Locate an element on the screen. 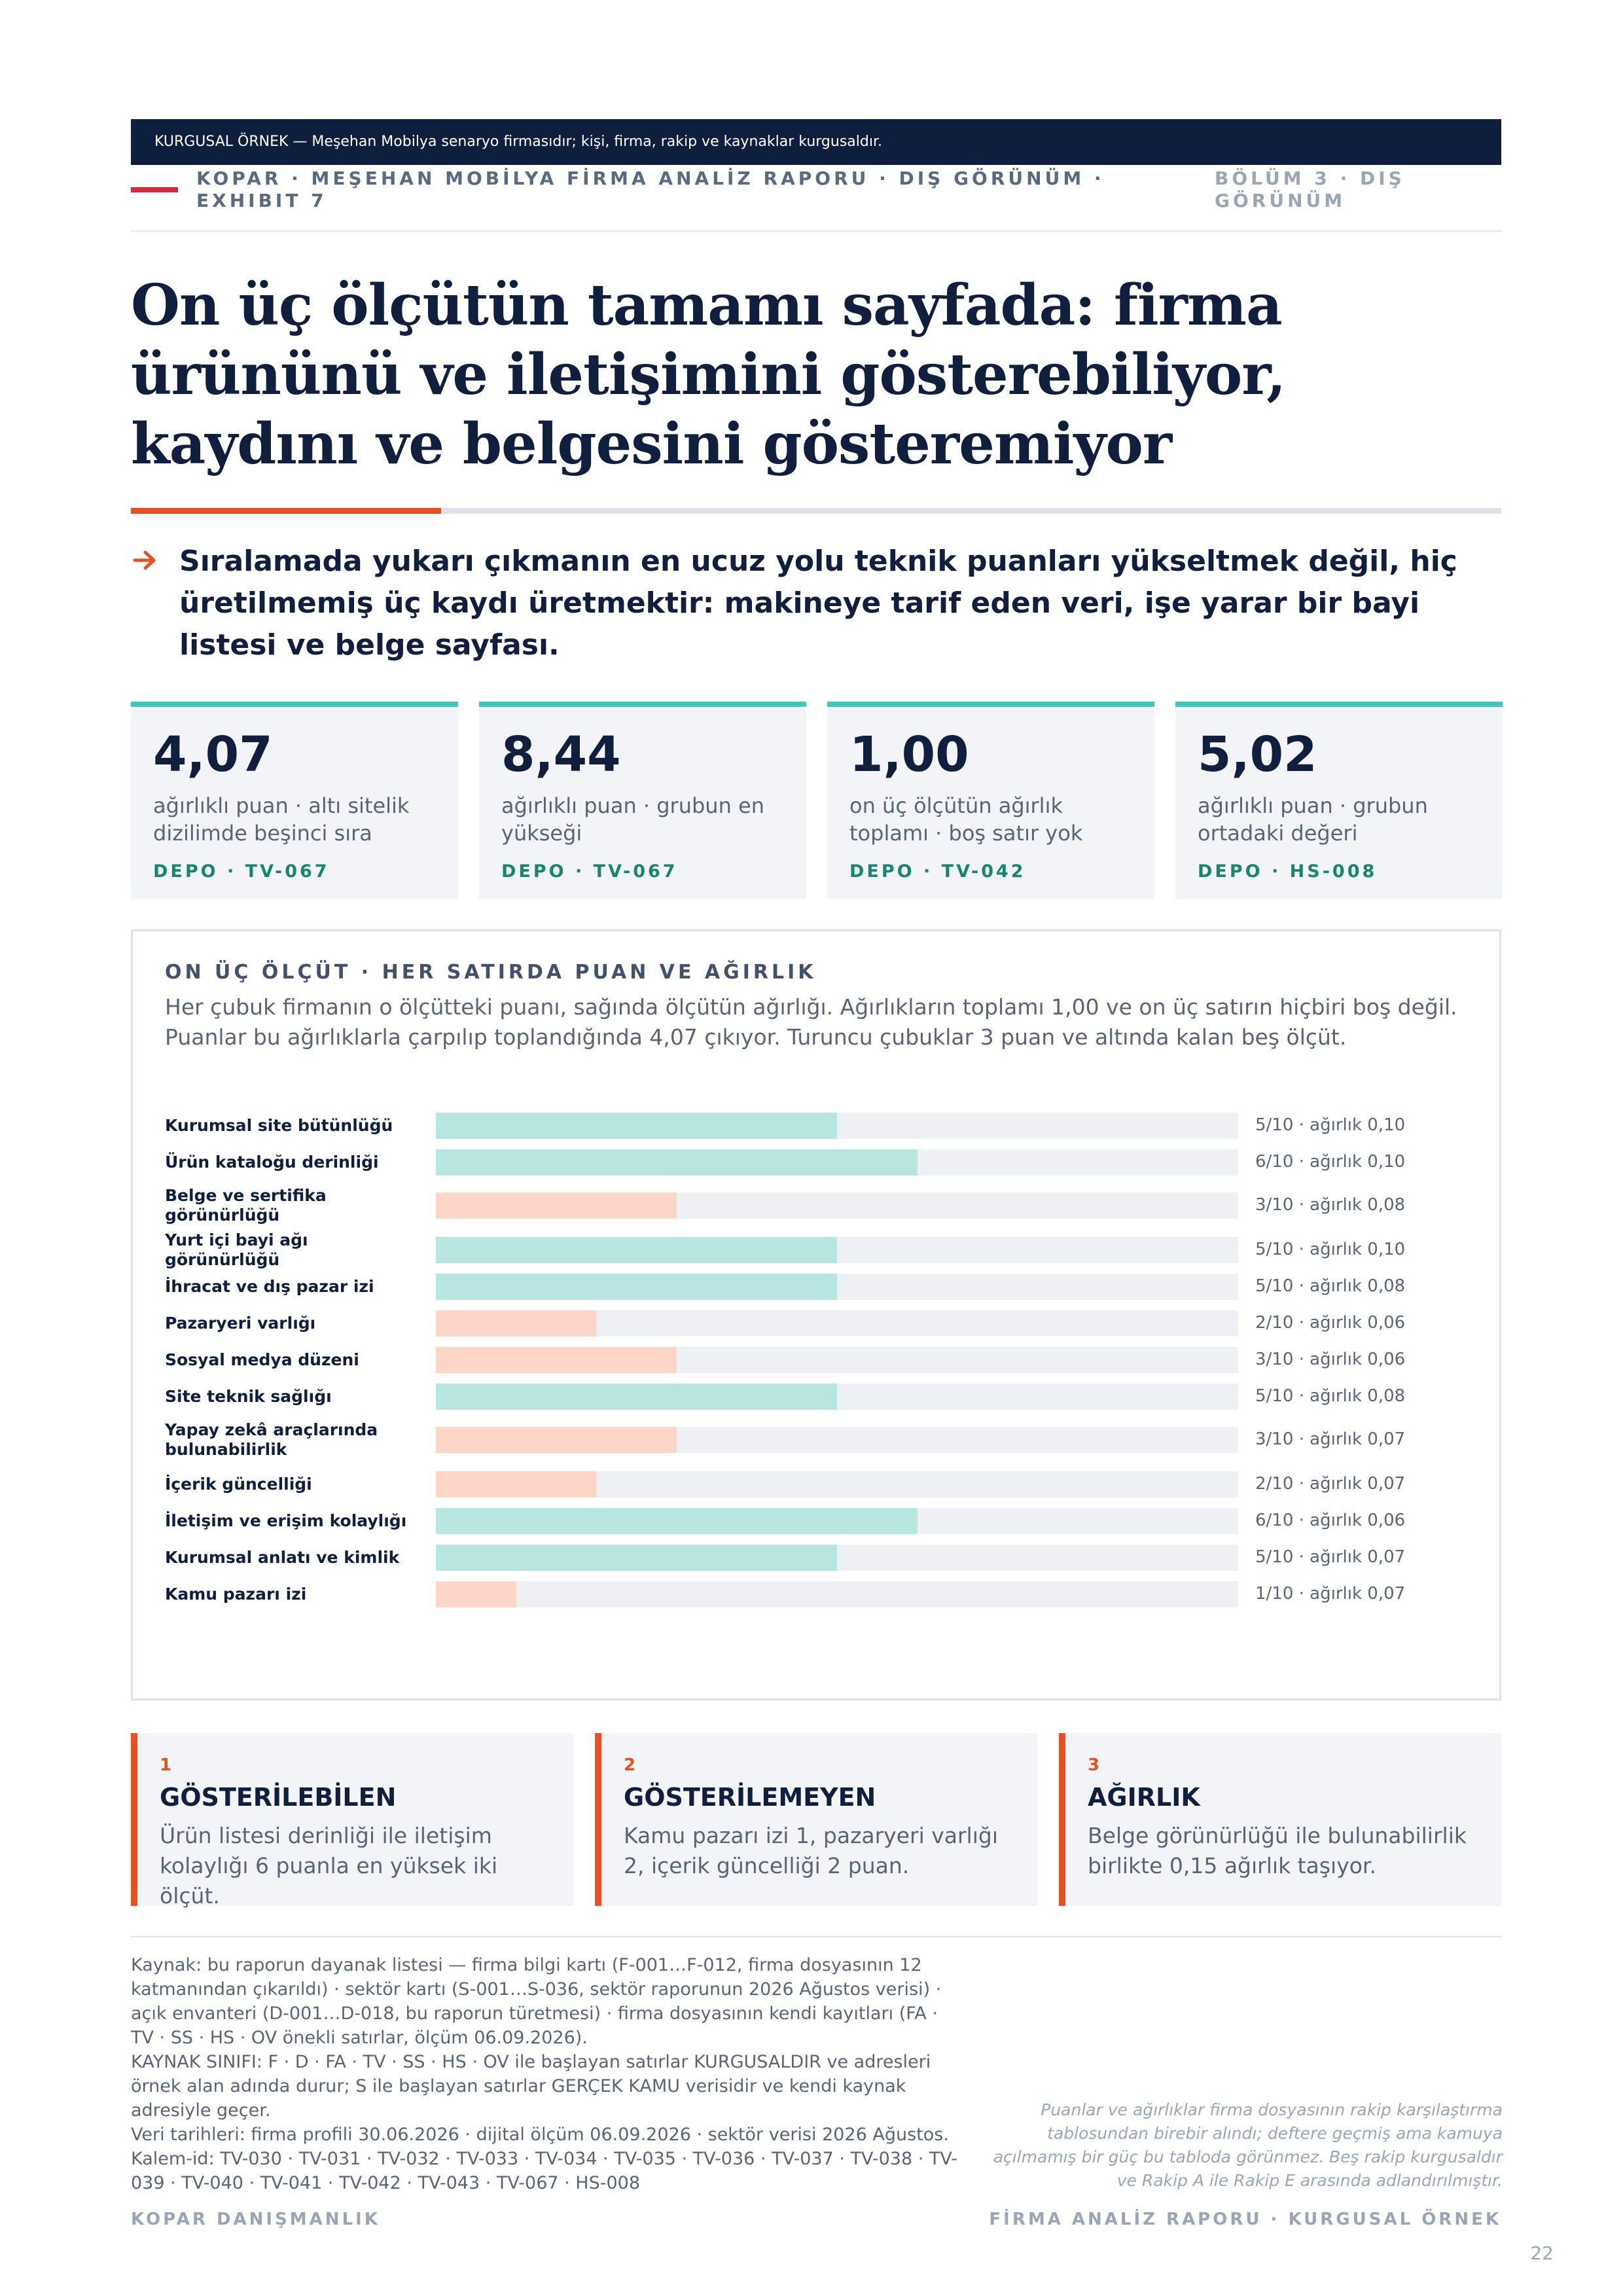 Image resolution: width=1623 pixels, height=2296 pixels. bar-value-label: 1/10 · ağırlık 0,07 is located at coordinates (1330, 1594).